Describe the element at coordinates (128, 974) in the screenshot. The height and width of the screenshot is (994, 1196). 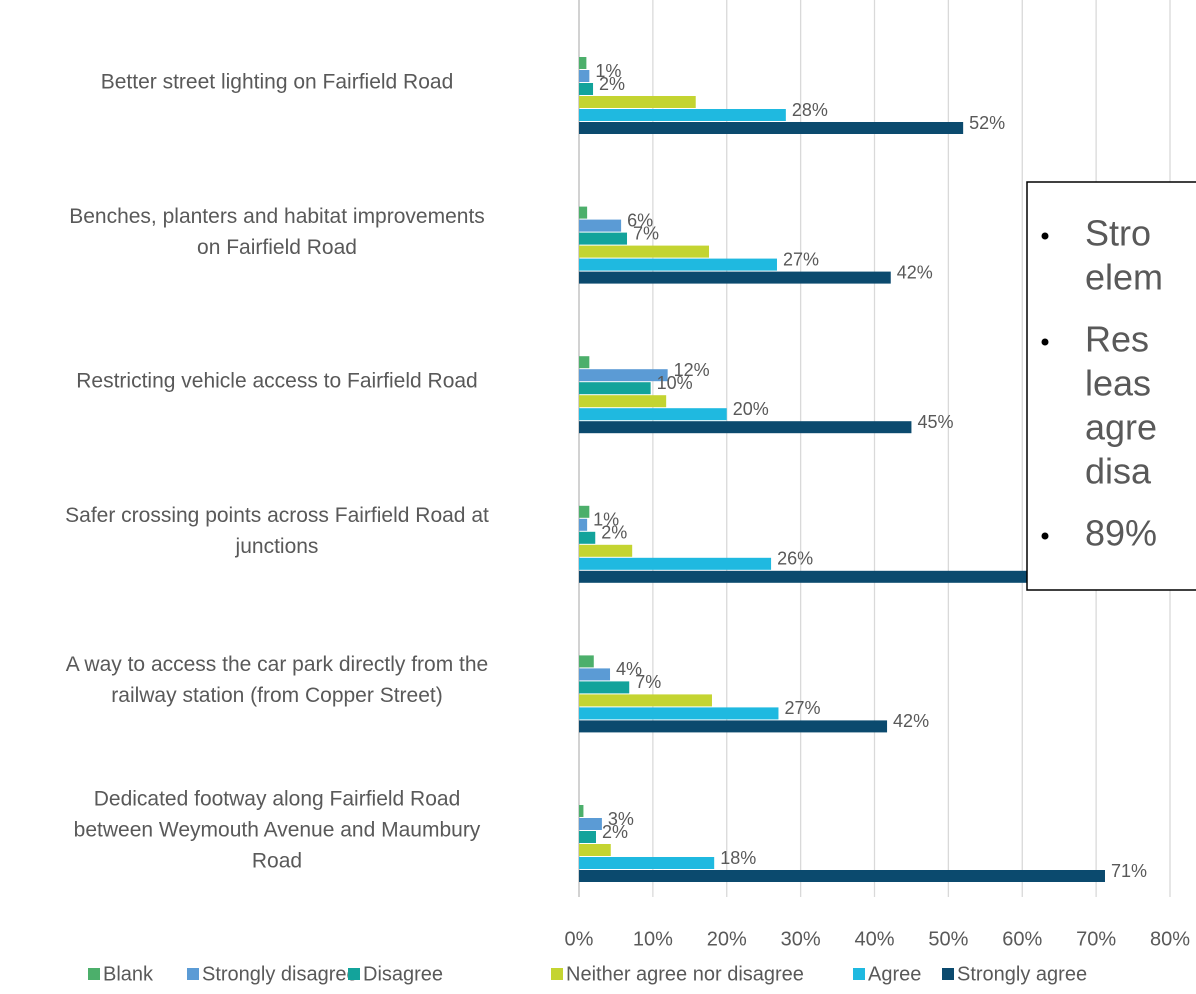
I see `legend-label: Blank` at that location.